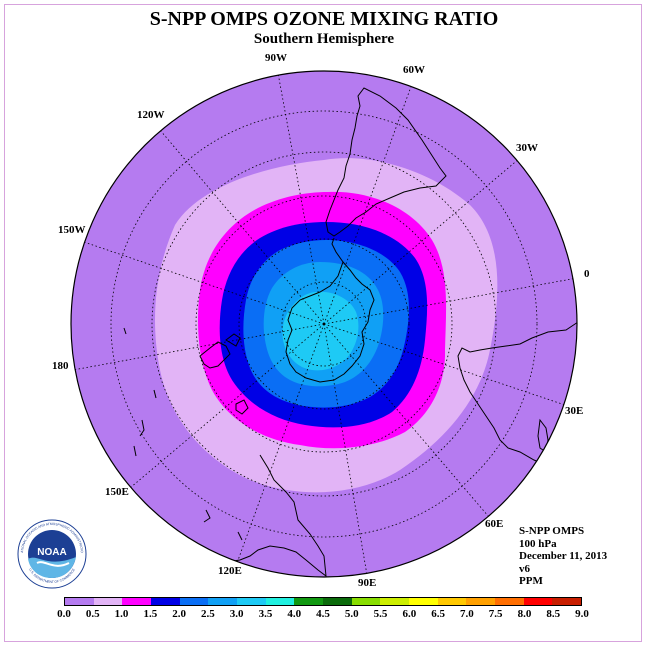  What do you see at coordinates (524, 614) in the screenshot?
I see `color-bar-tick-label: 8.0` at bounding box center [524, 614].